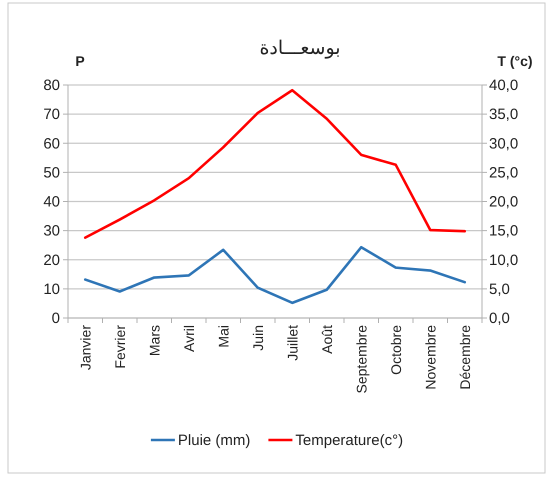 This screenshot has width=554, height=479. Describe the element at coordinates (80, 61) in the screenshot. I see `y-axis-title: P` at that location.